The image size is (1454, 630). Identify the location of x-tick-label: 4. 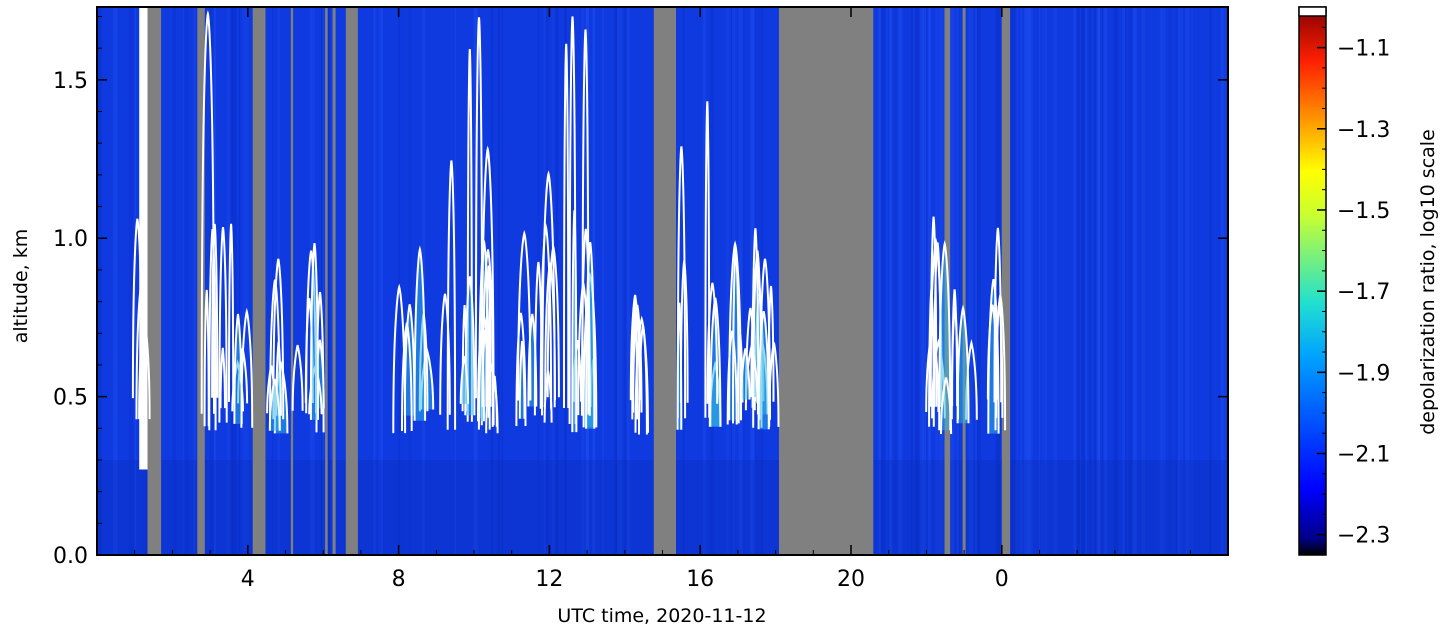
(248, 579).